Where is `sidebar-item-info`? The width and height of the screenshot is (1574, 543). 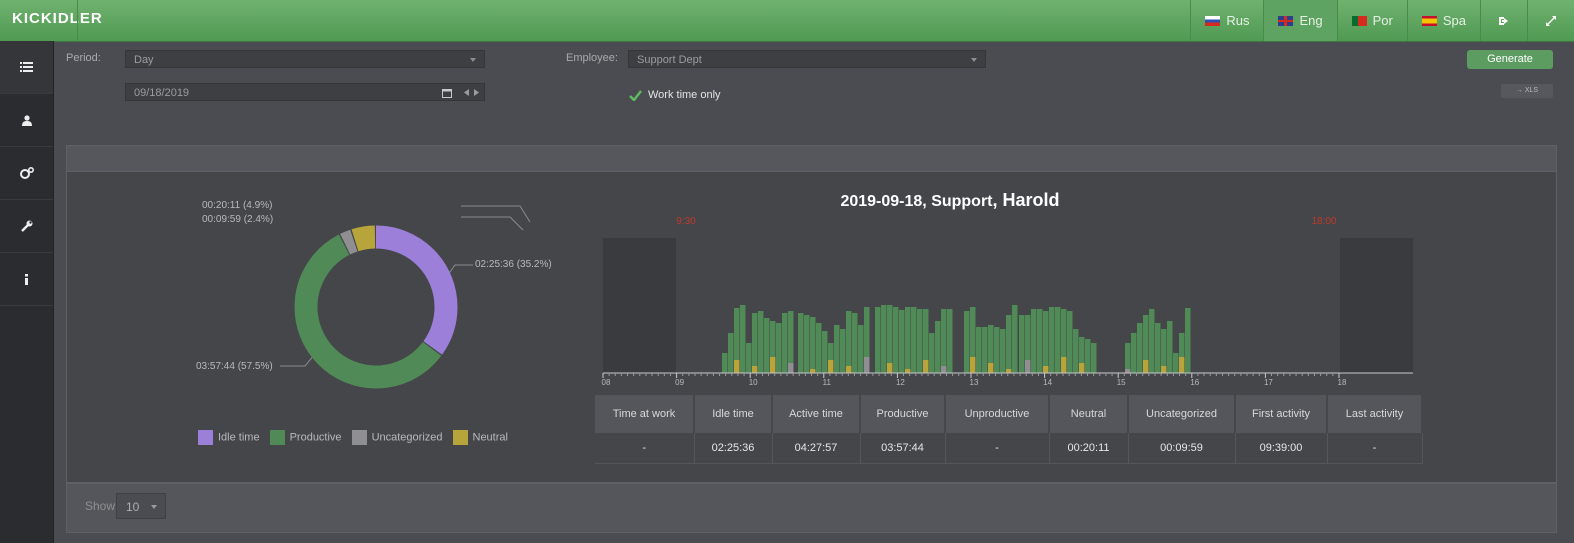
sidebar-item-info is located at coordinates (26, 279).